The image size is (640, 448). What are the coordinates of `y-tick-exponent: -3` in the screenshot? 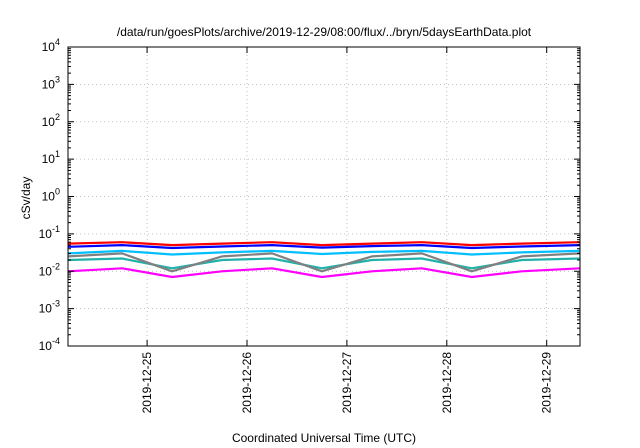 It's located at (56, 304).